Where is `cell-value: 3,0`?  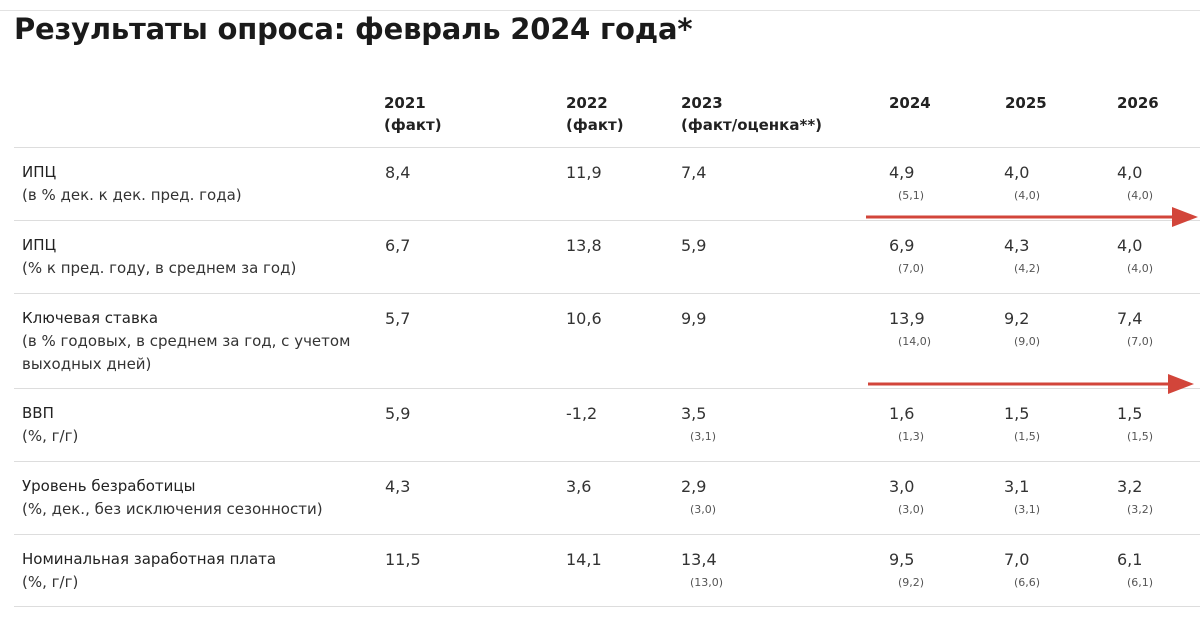
cell-value: 3,0 is located at coordinates (902, 486).